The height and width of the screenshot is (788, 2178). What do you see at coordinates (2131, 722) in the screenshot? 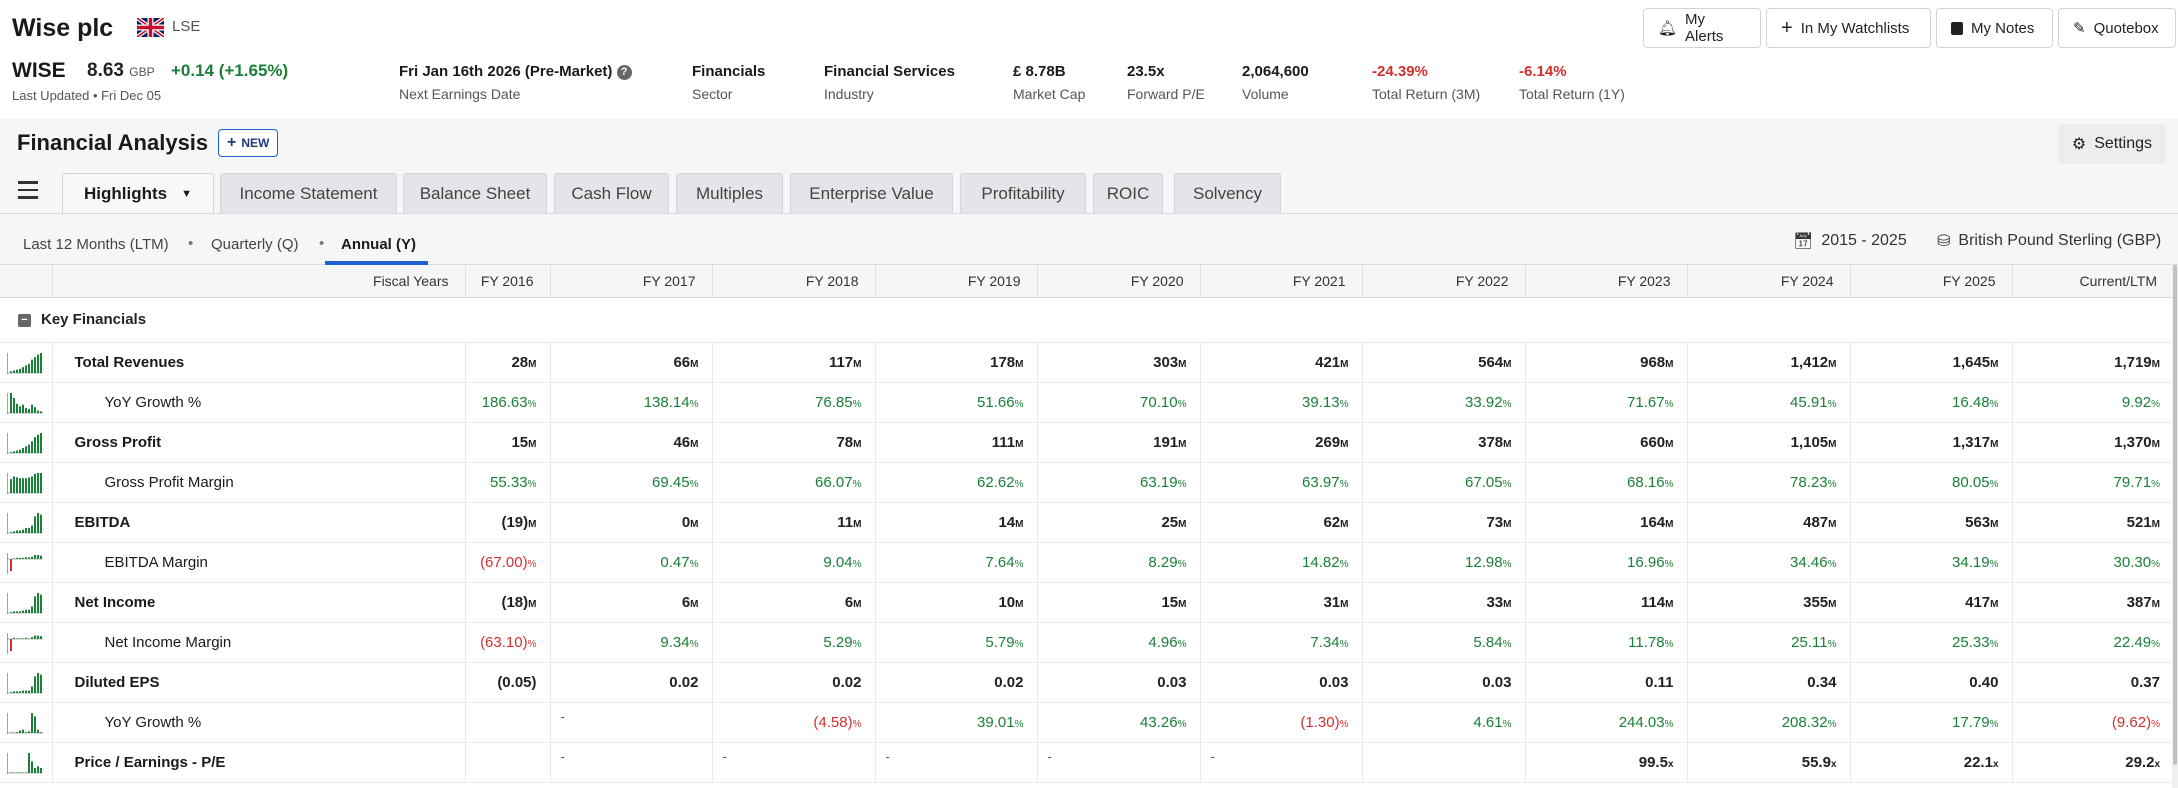
I see `cell-value: (9.62)` at bounding box center [2131, 722].